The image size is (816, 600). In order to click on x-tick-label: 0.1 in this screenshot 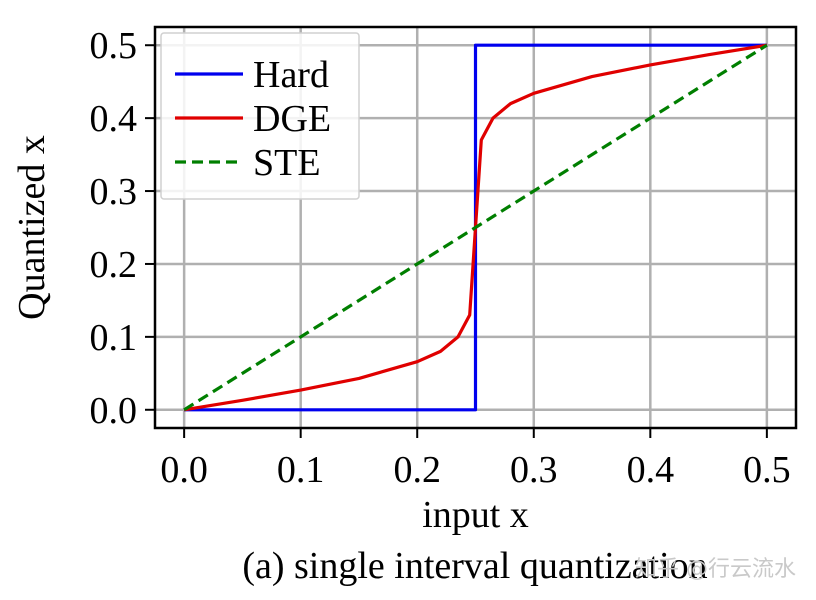, I will do `click(301, 470)`.